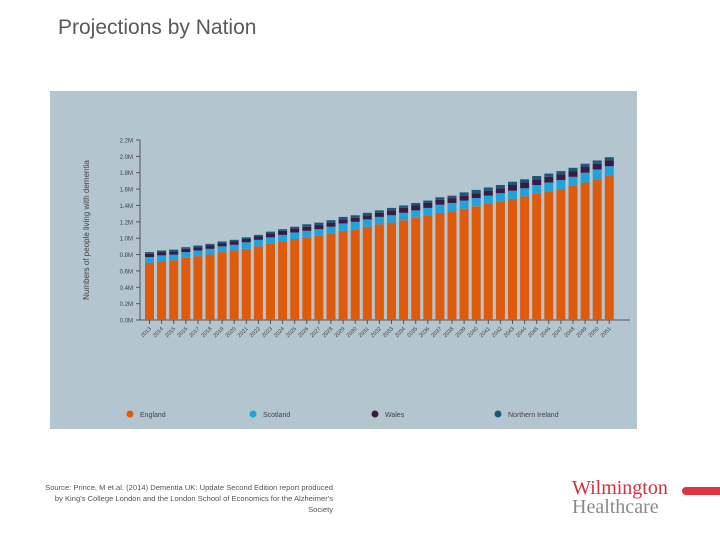 Image resolution: width=720 pixels, height=540 pixels. I want to click on y-tick-label: 0.0M, so click(126, 322).